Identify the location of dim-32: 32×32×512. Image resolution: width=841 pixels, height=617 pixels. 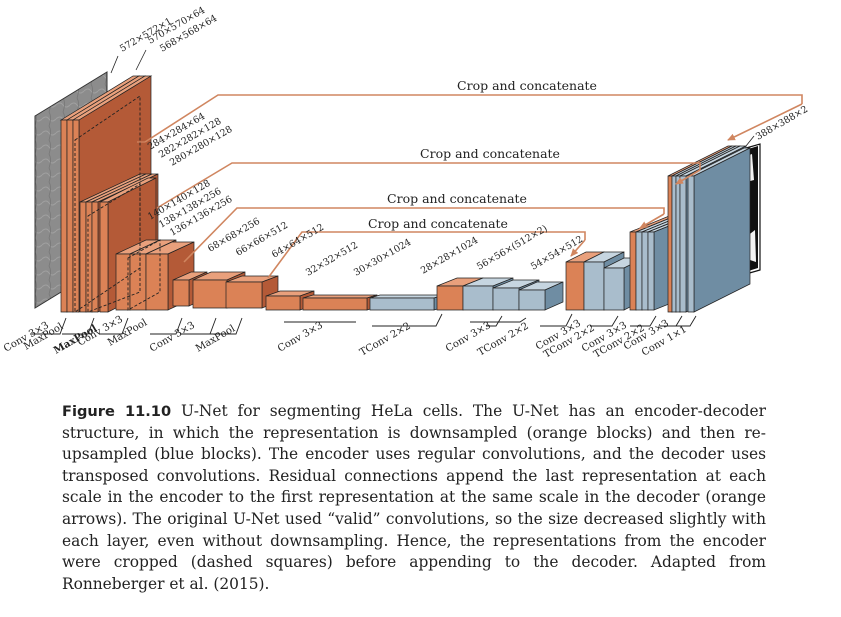
(332, 259).